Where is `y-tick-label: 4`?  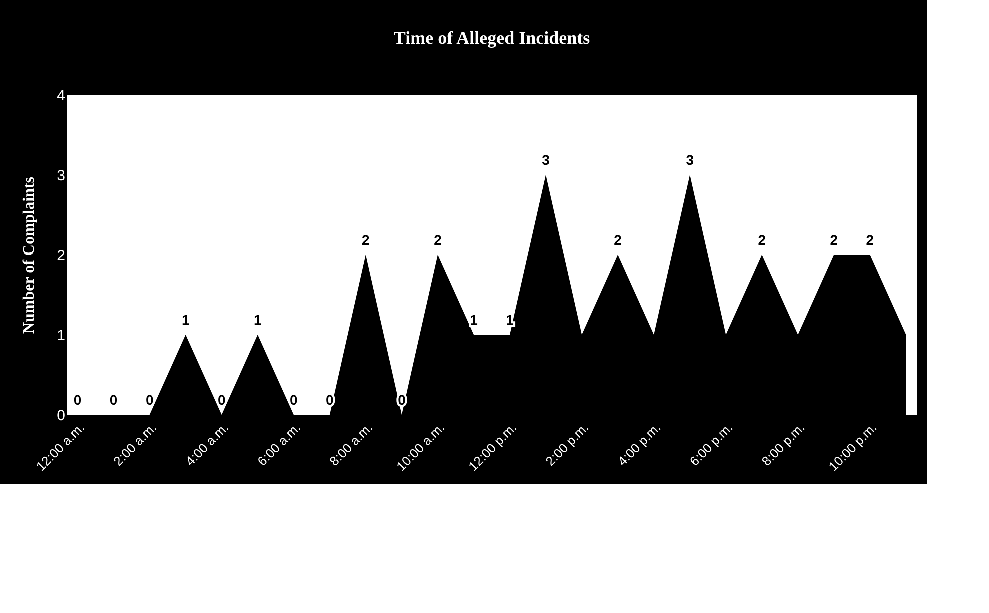
y-tick-label: 4 is located at coordinates (61, 96).